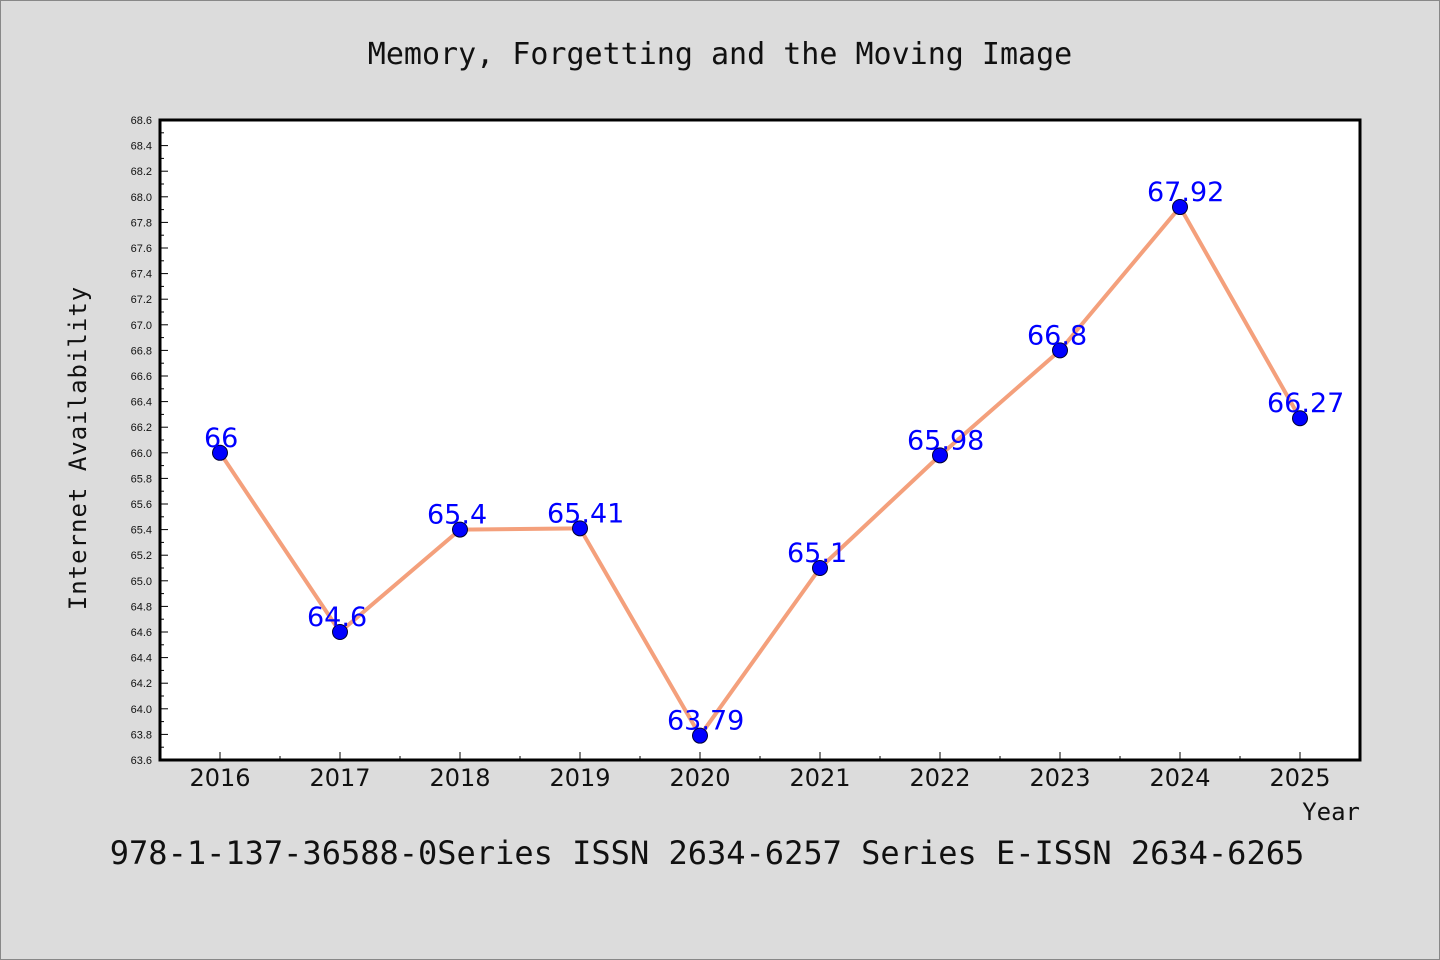 The height and width of the screenshot is (960, 1440). I want to click on y-tick-label: 67.6, so click(141, 249).